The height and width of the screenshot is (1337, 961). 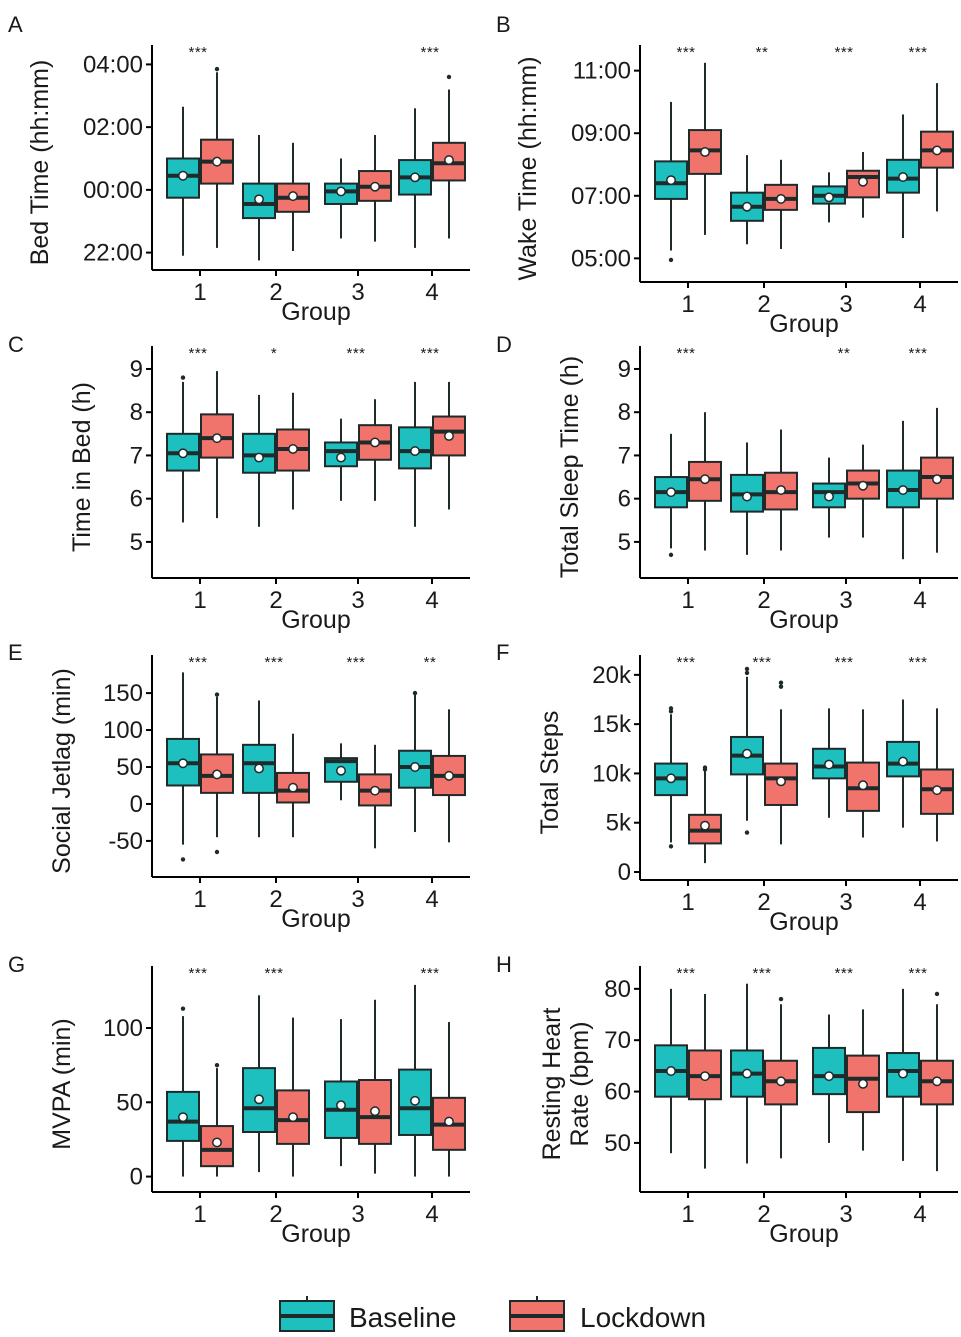 I want to click on x-tick-label: 1, so click(x=687, y=600).